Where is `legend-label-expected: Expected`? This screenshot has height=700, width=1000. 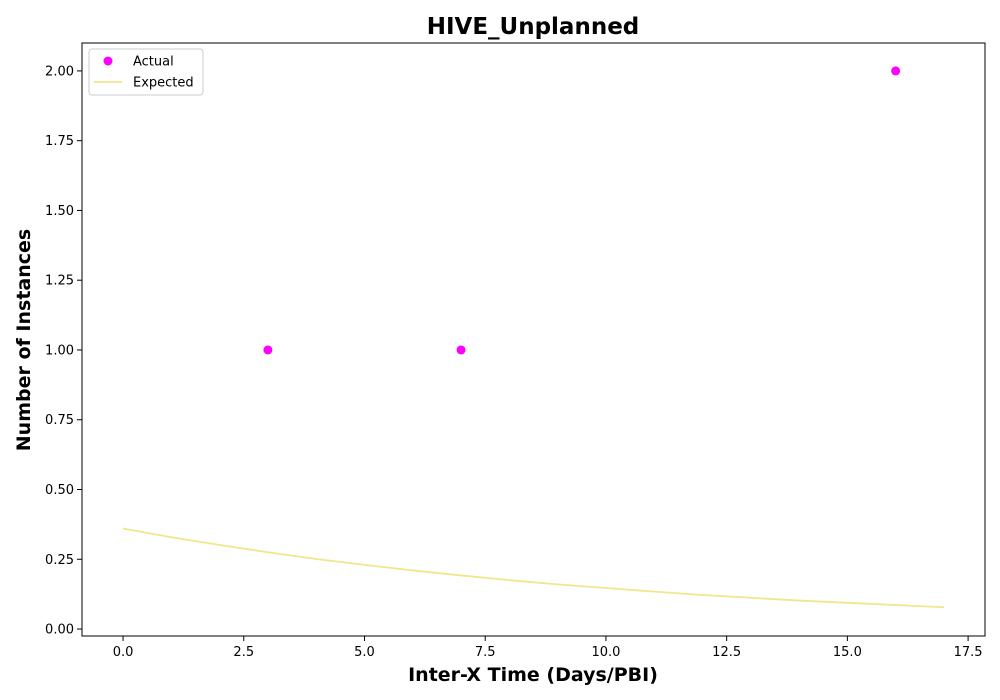
legend-label-expected: Expected is located at coordinates (163, 83).